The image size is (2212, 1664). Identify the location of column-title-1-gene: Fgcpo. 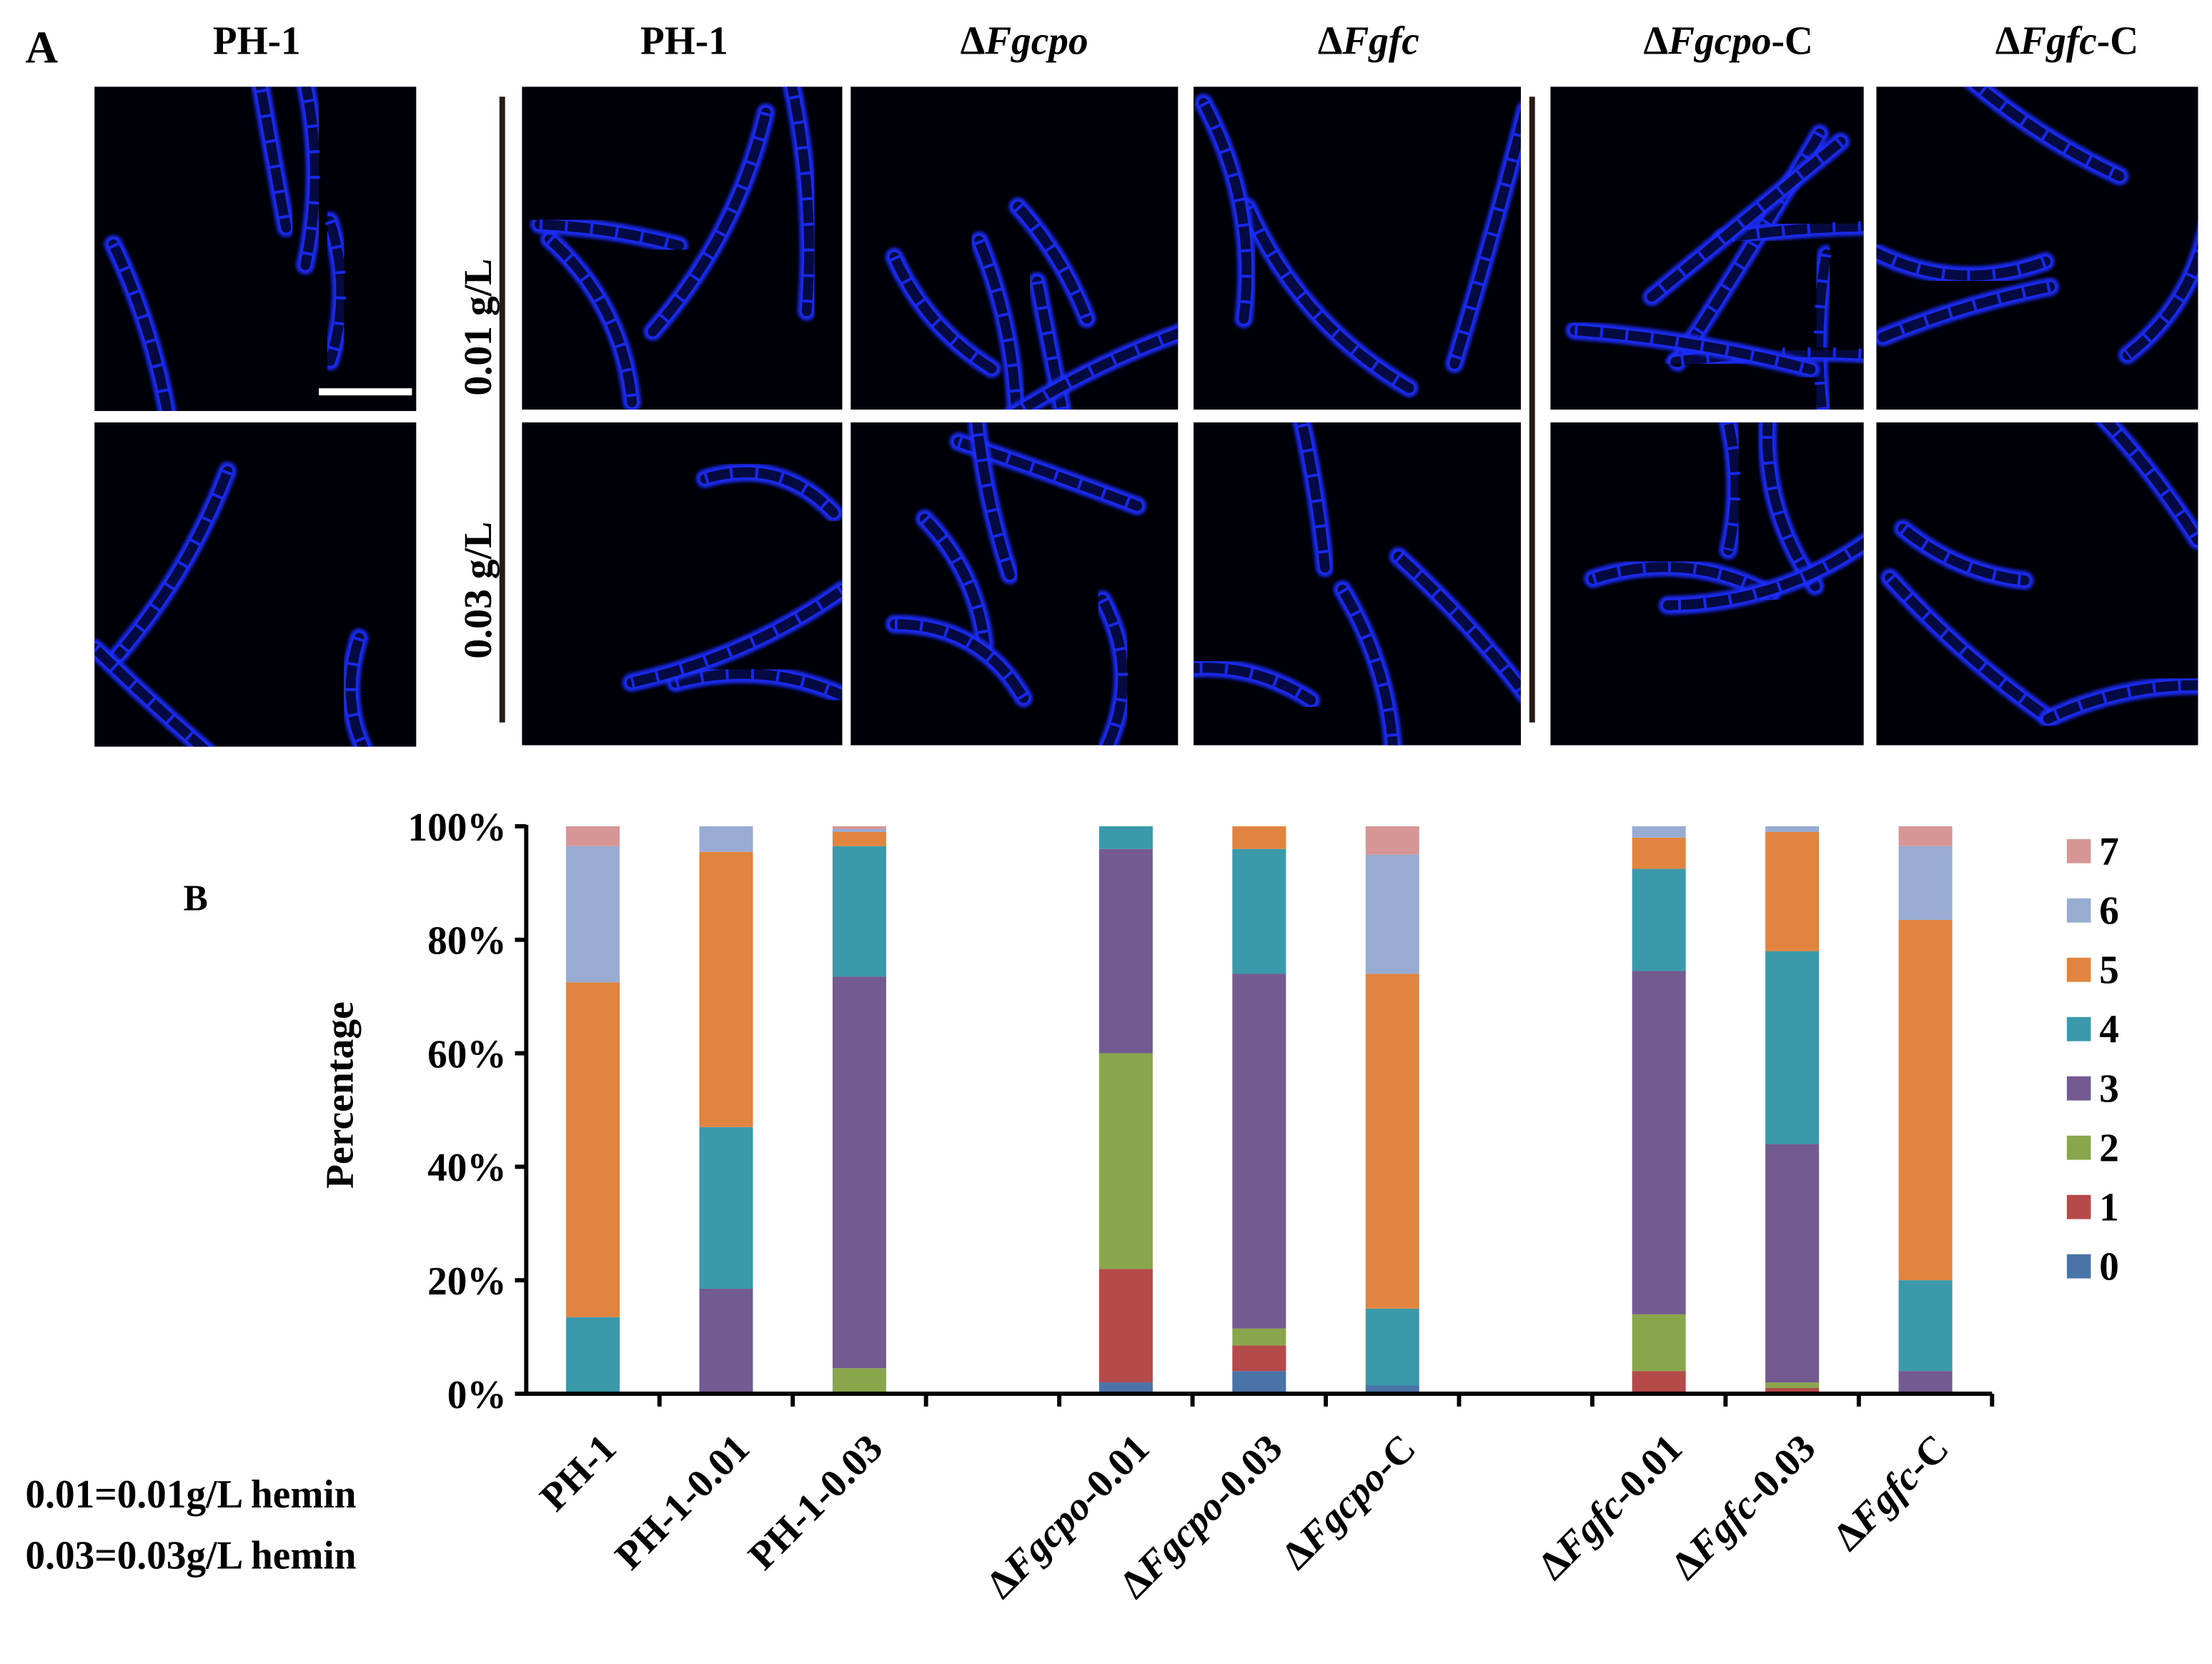
(1036, 41).